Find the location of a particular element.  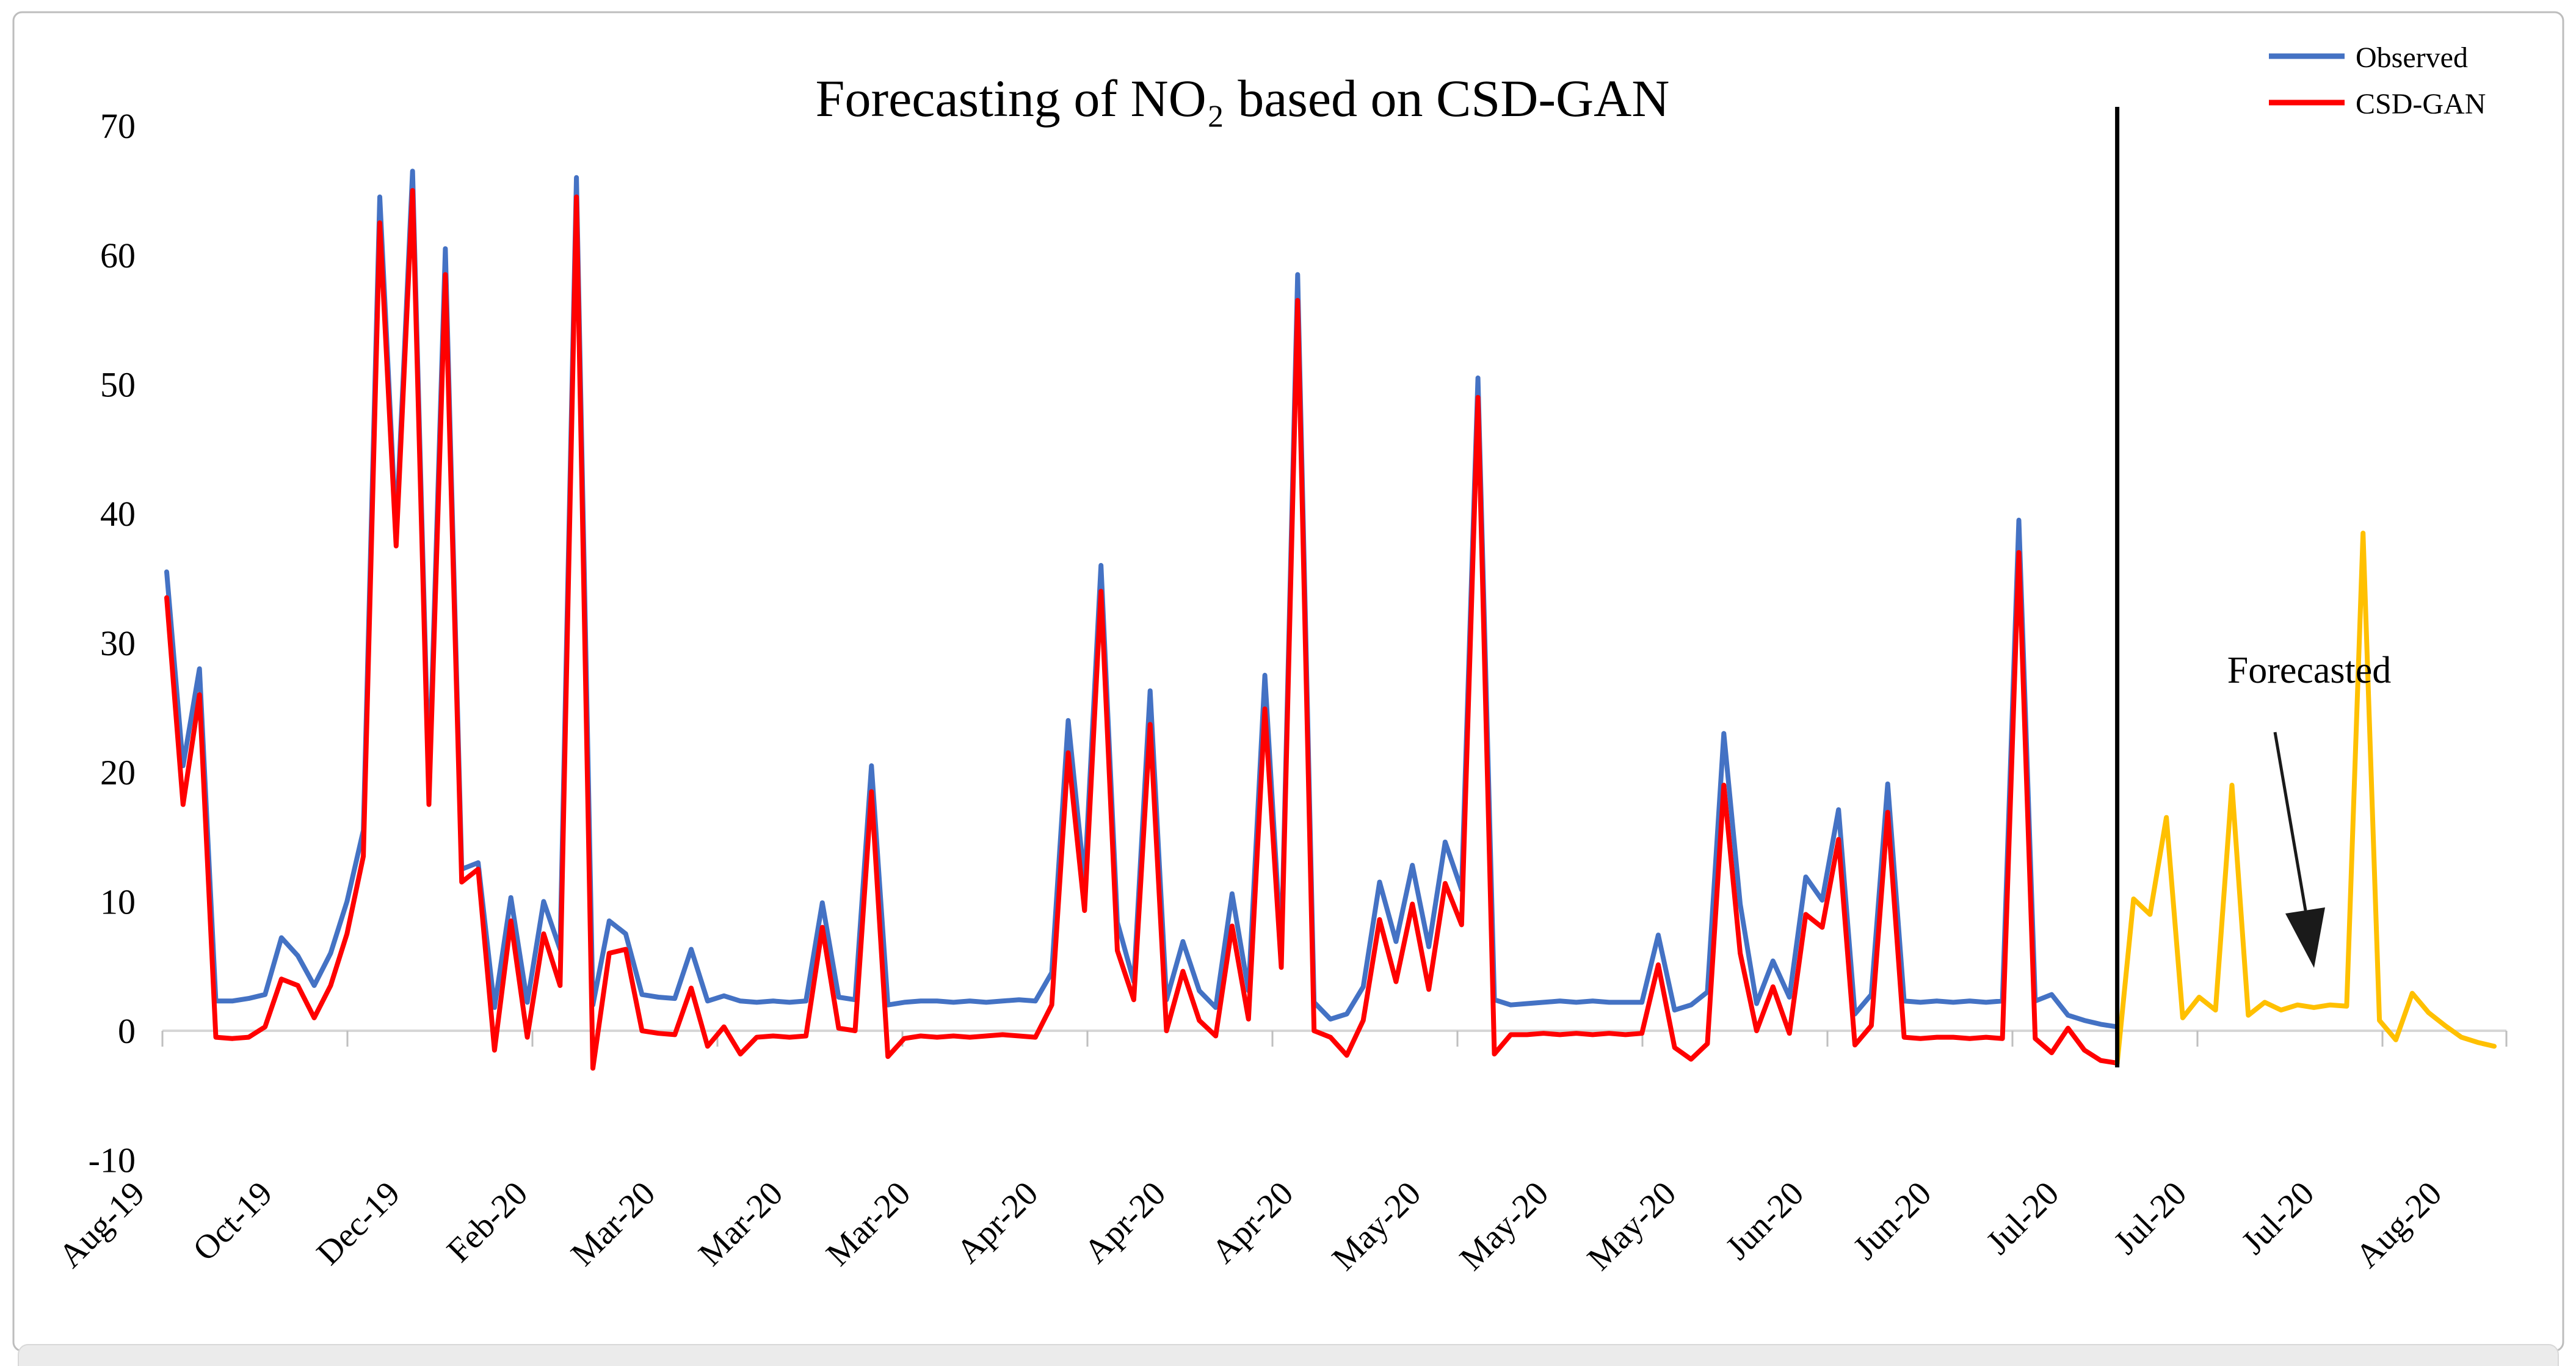

y-axis-label: 0 is located at coordinates (127, 1031).